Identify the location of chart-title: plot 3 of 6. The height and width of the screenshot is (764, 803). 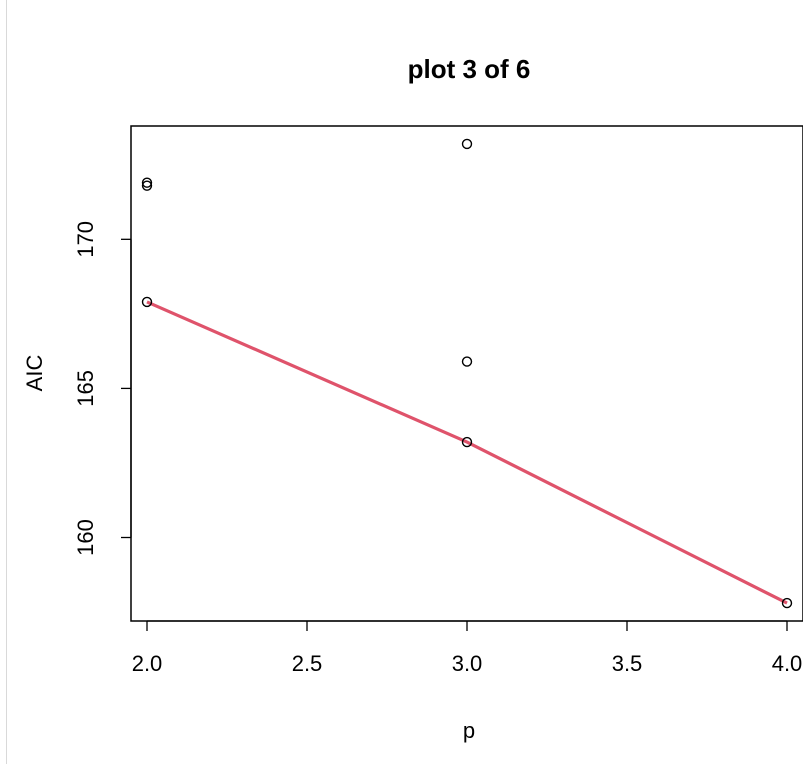
(469, 69).